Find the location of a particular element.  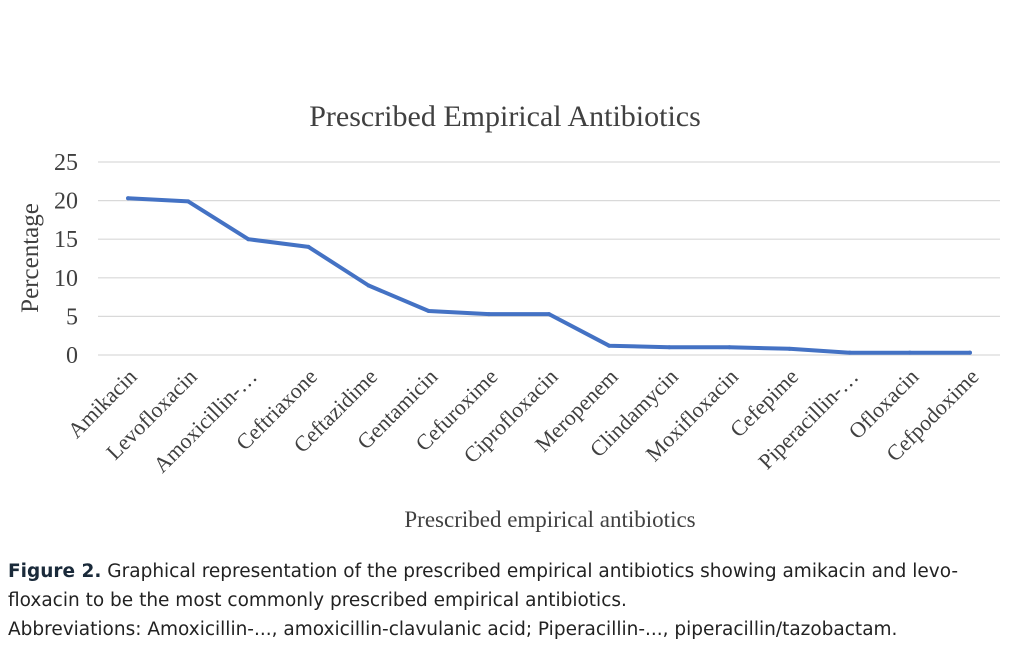

y-tick-label: 15 is located at coordinates (66, 240).